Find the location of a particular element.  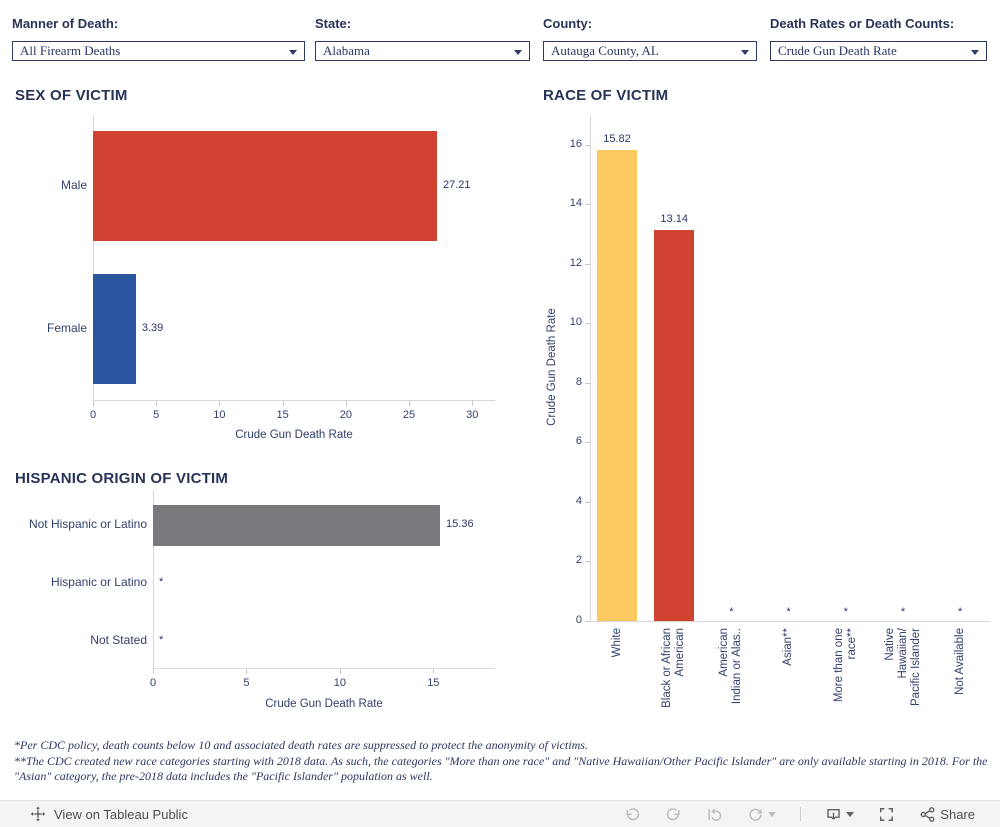

race-bar-black-or-african-american is located at coordinates (674, 425).